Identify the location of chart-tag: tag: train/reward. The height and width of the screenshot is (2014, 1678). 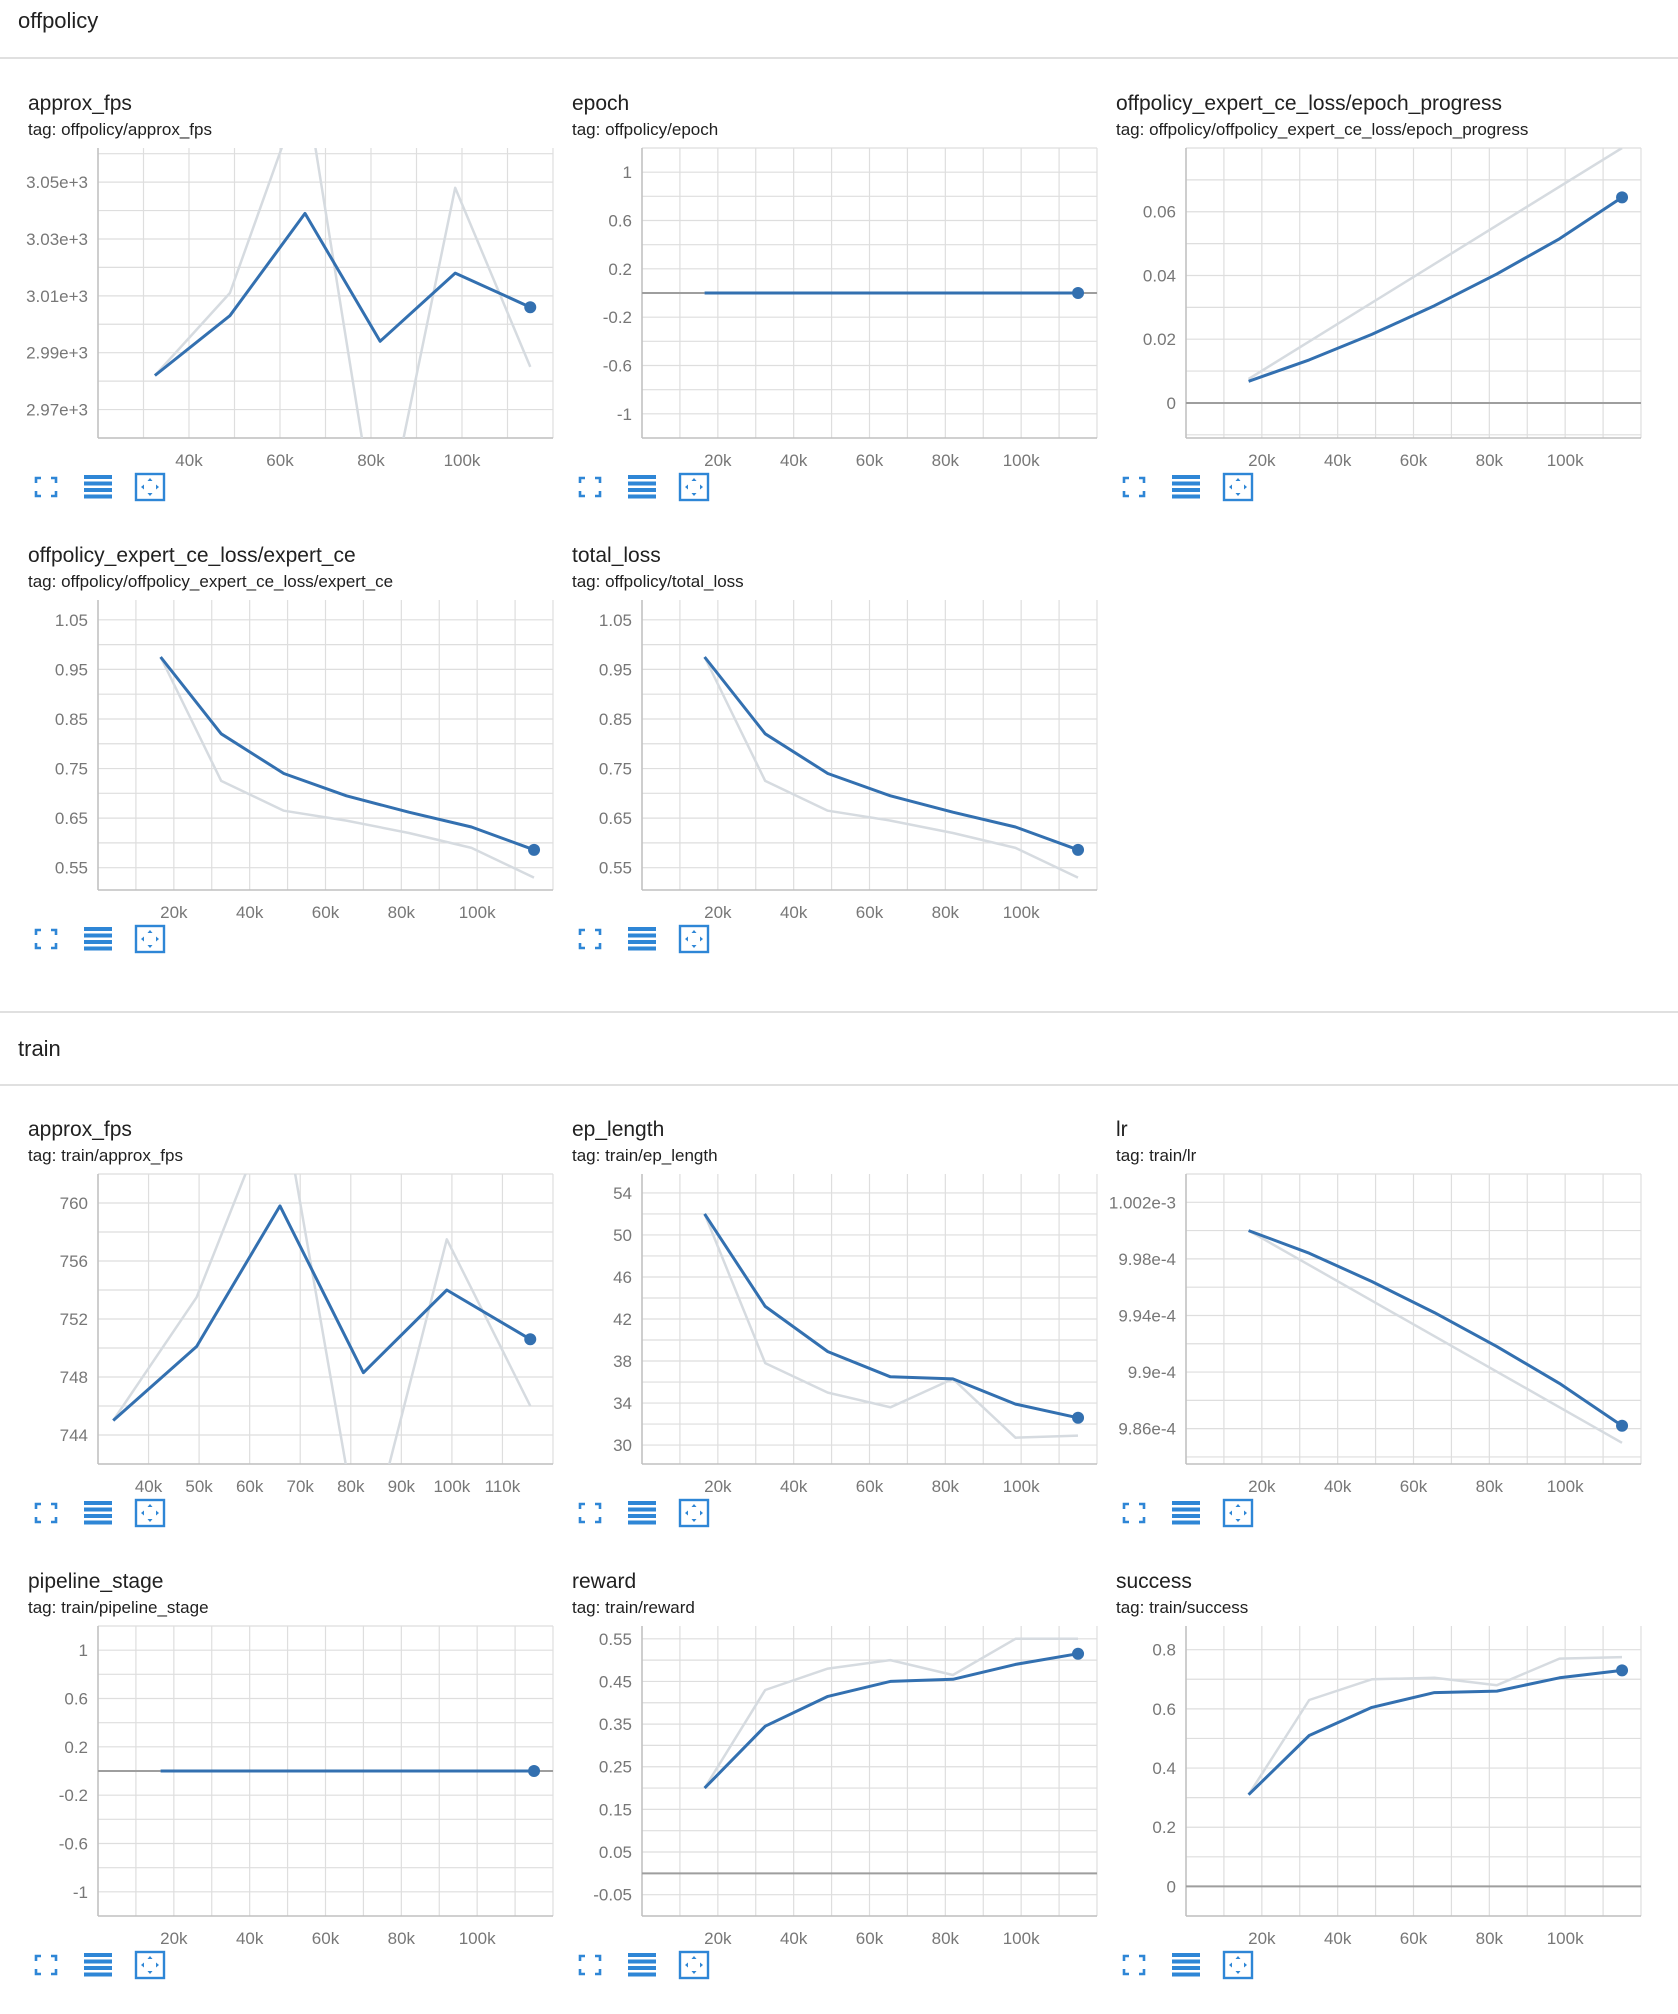
(633, 1607).